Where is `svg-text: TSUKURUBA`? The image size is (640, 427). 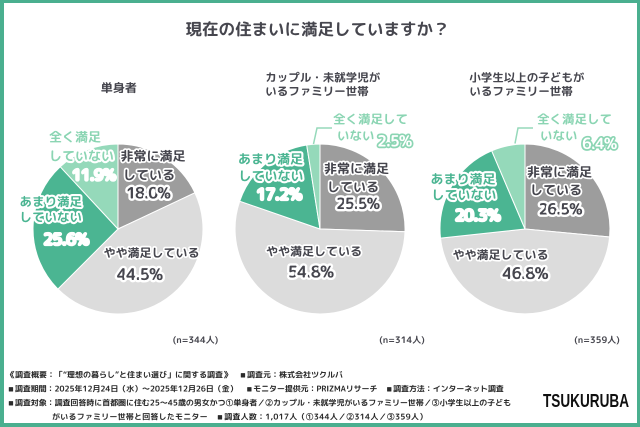
svg-text: TSUKURUBA is located at coordinates (586, 401).